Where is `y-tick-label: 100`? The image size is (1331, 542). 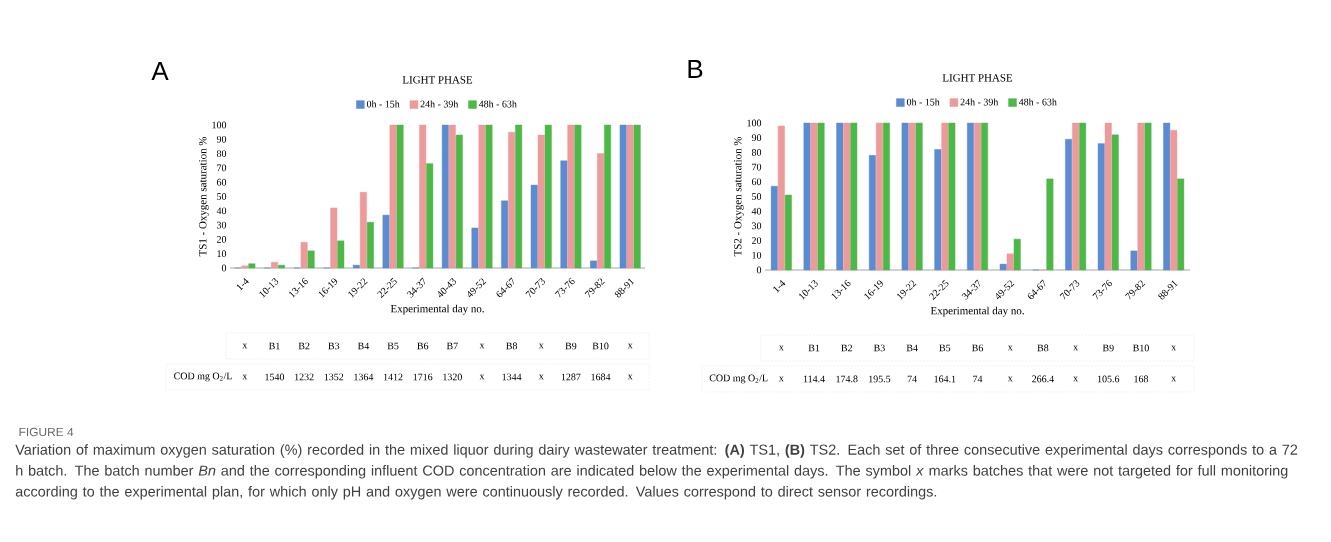 y-tick-label: 100 is located at coordinates (754, 123).